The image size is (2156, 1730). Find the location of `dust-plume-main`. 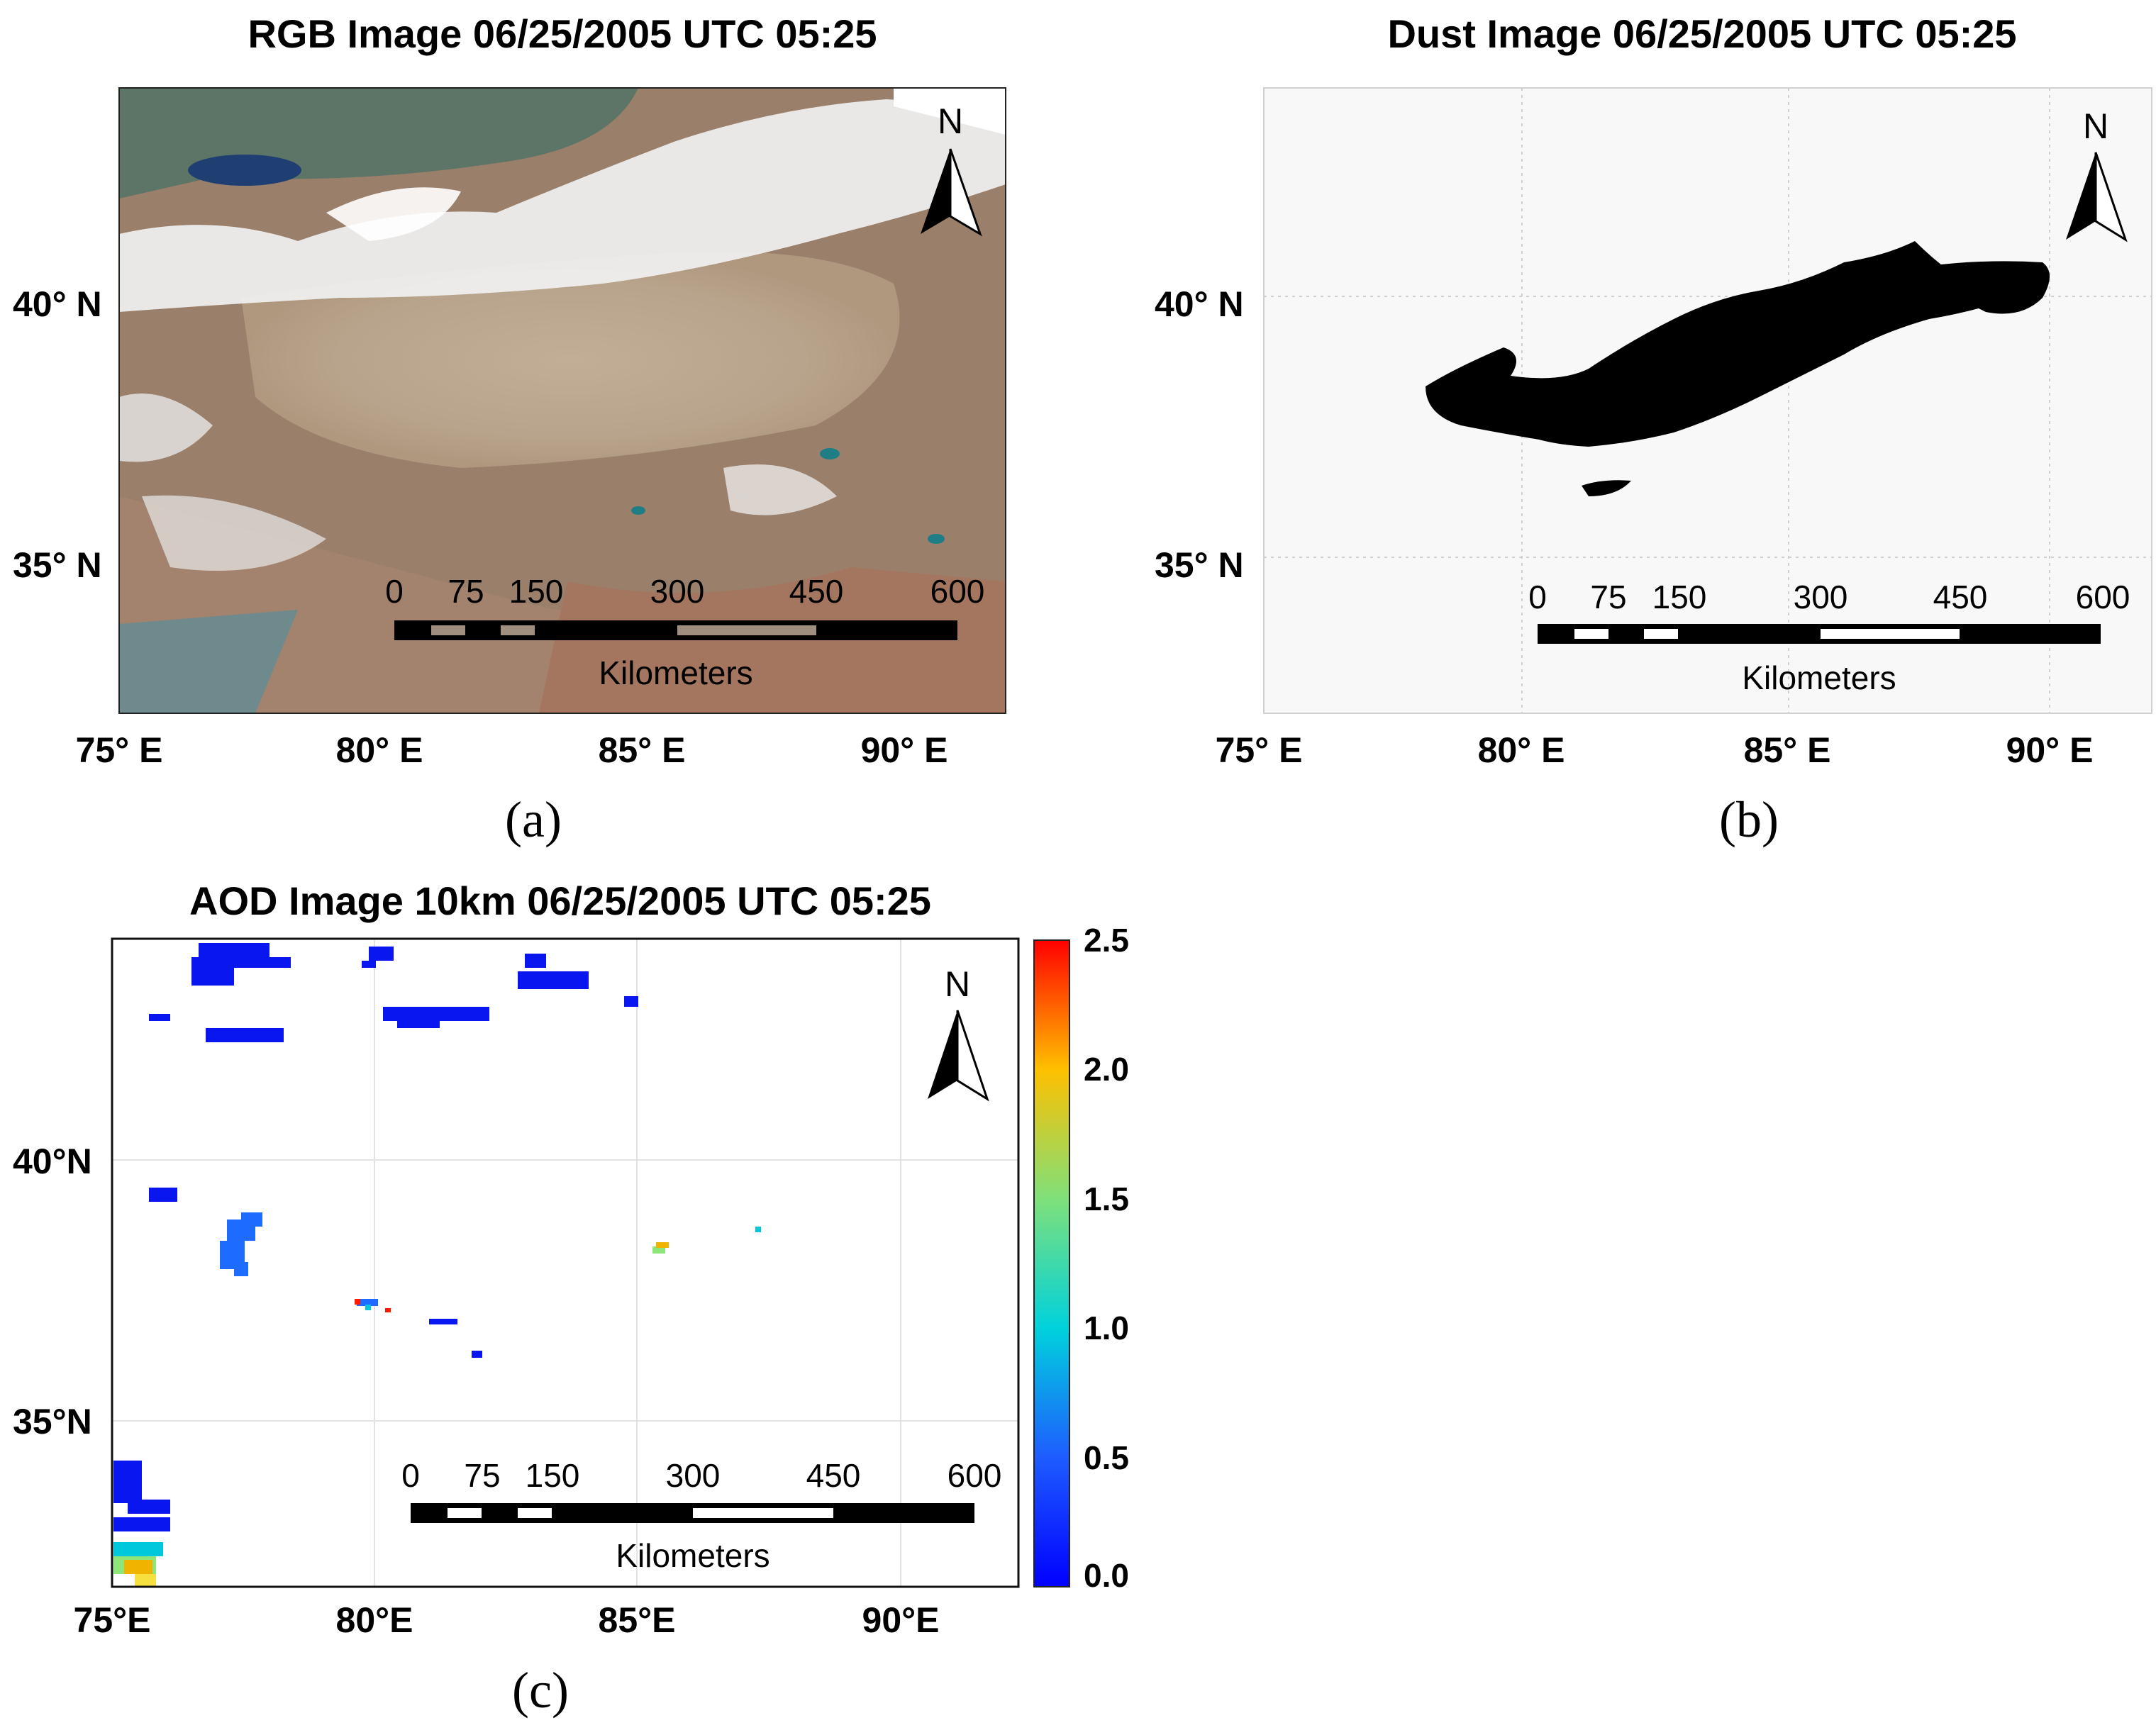

dust-plume-main is located at coordinates (1725, 344).